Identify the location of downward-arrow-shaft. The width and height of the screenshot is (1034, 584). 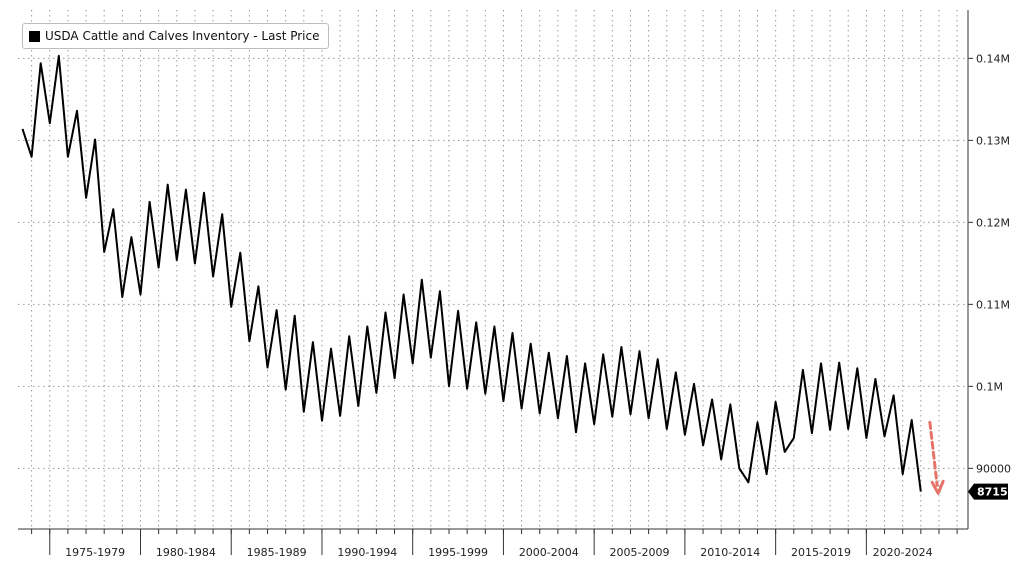
(933, 453).